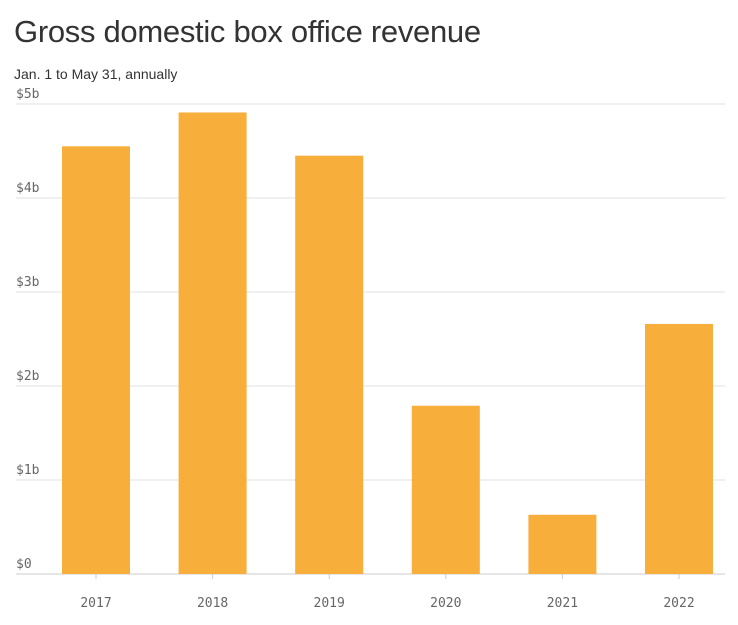 The image size is (738, 625). What do you see at coordinates (28, 329) in the screenshot?
I see `y-axis-ticks: $0 $1b $2b $3b $4b $5b` at bounding box center [28, 329].